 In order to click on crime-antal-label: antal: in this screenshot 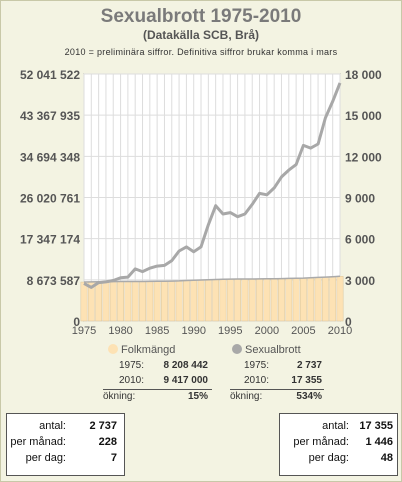, I will do `click(335, 426)`.